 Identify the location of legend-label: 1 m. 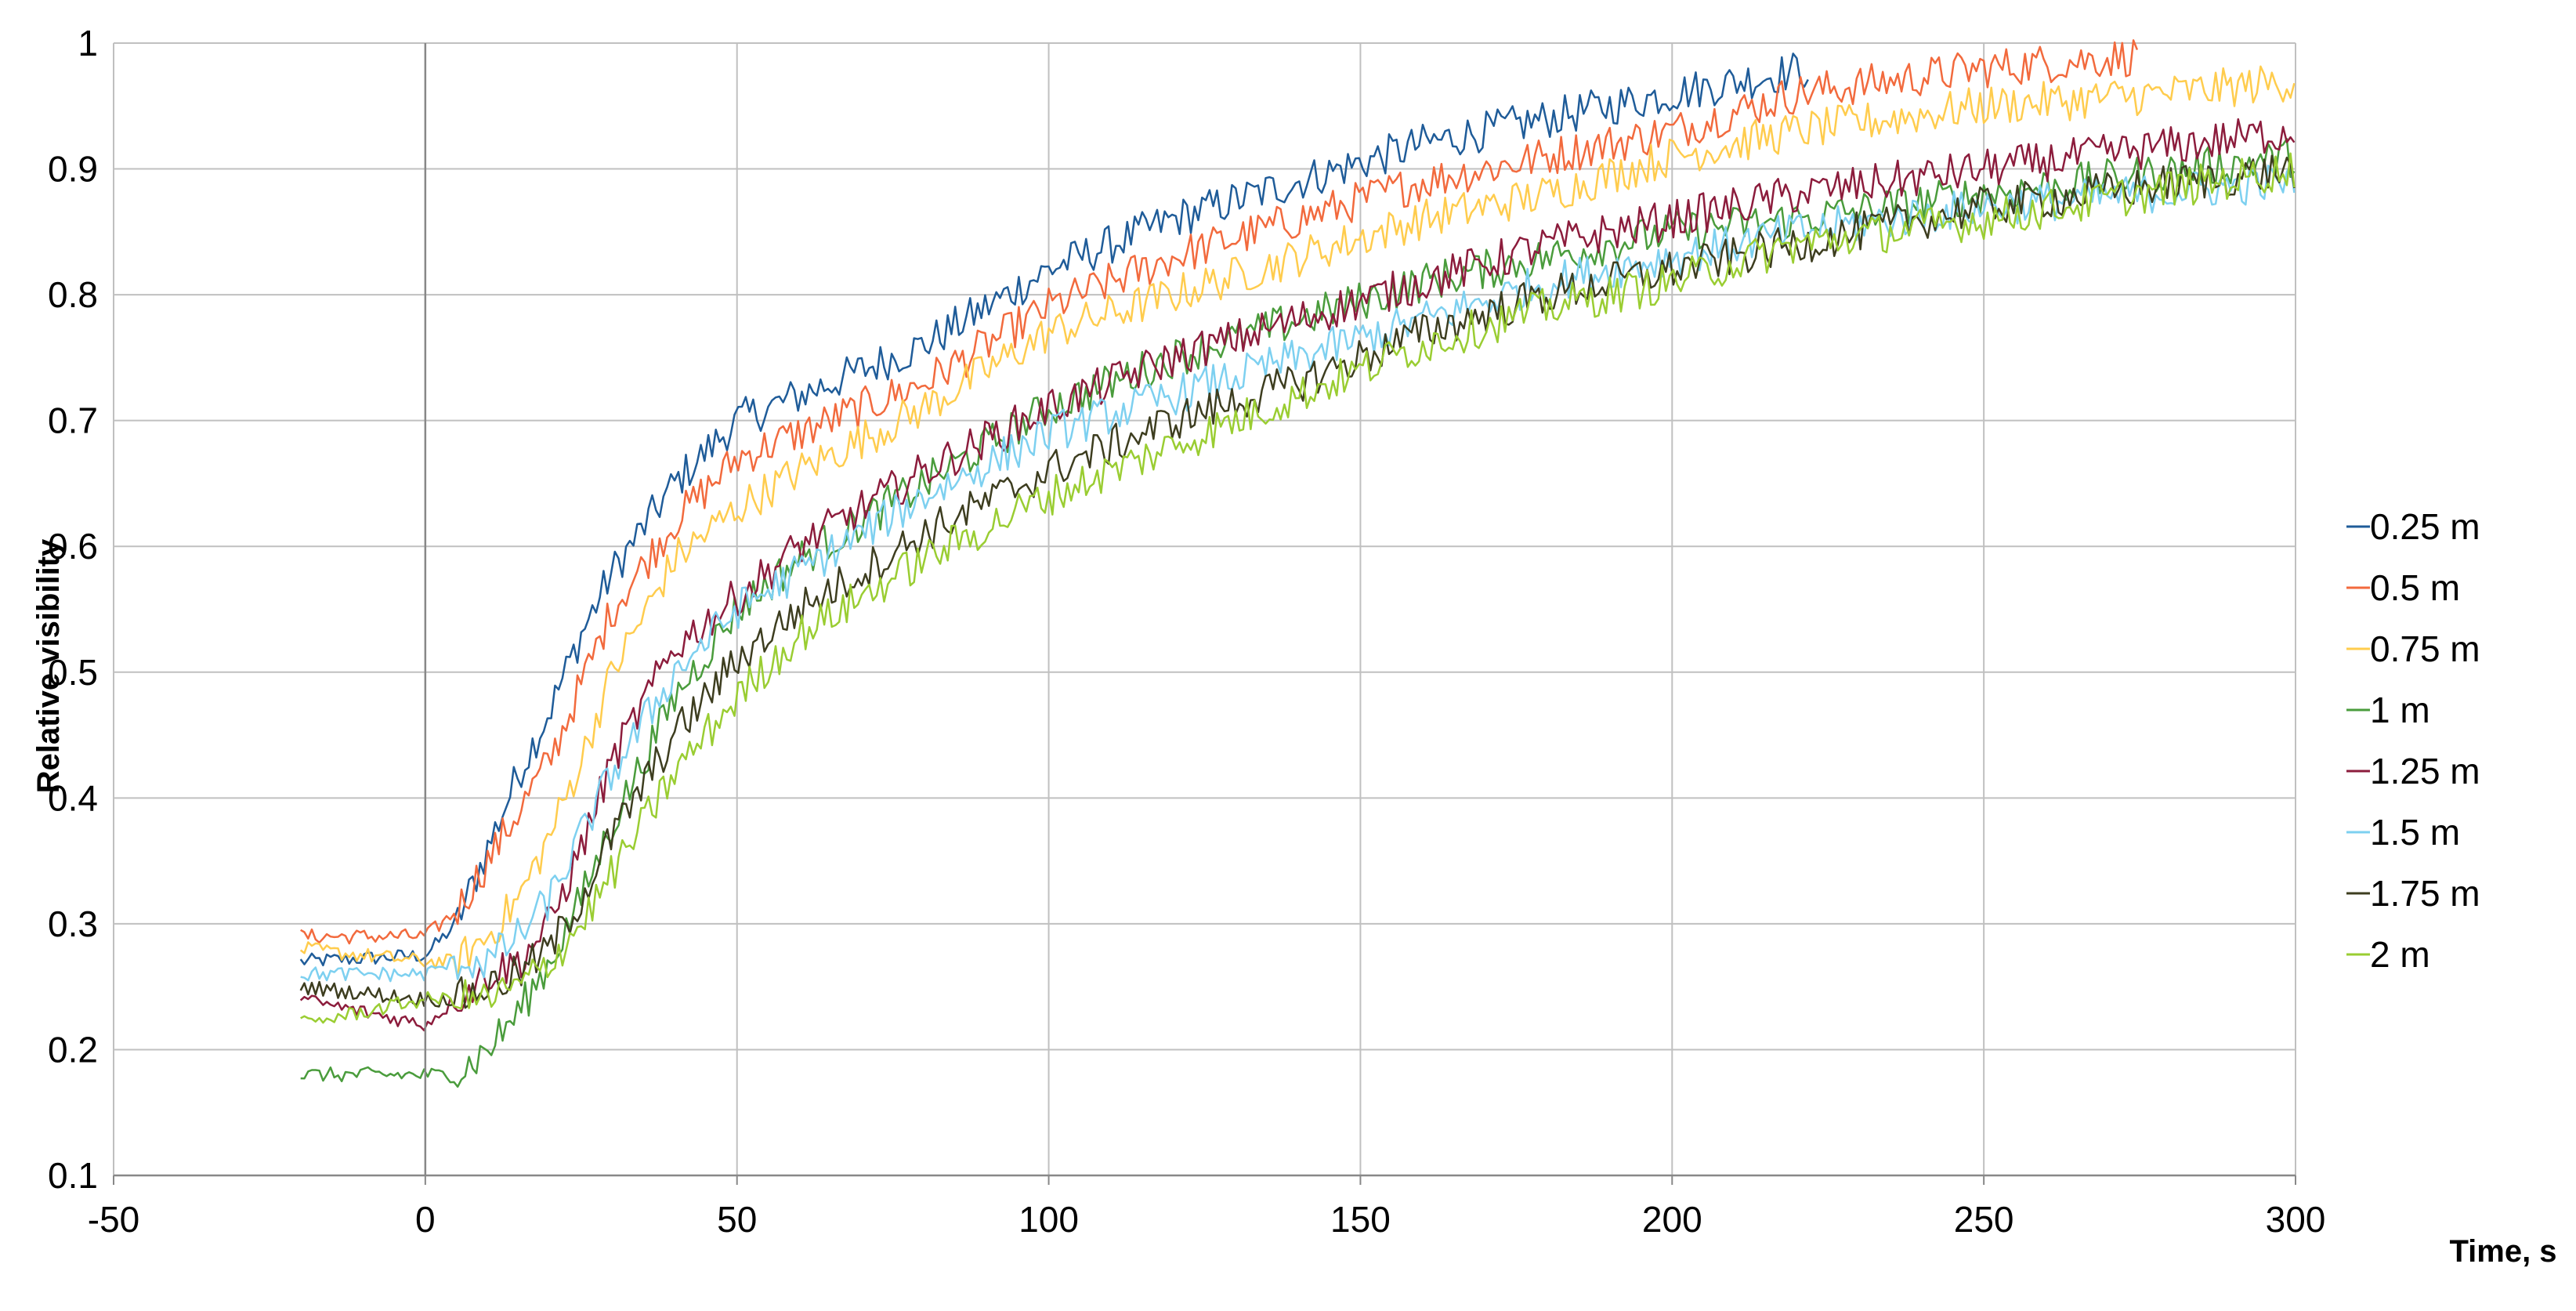
(2400, 710).